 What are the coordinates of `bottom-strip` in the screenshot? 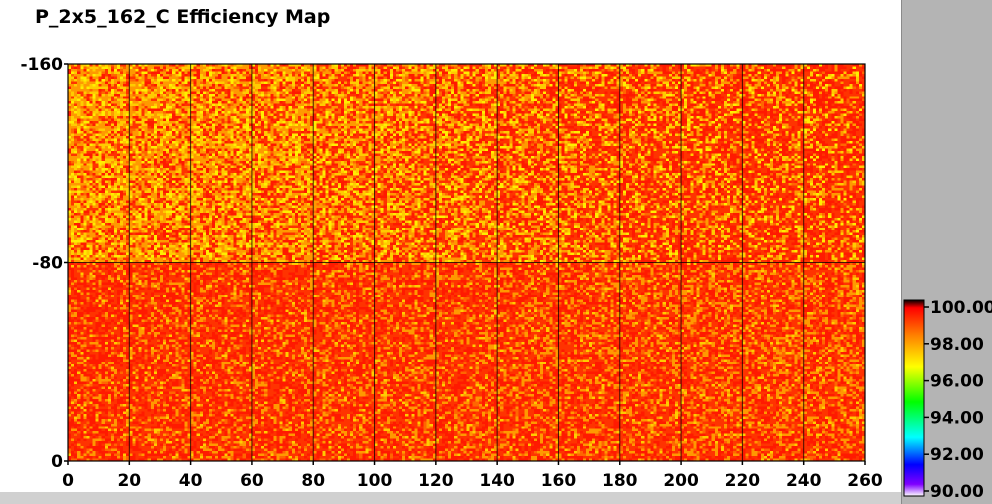 It's located at (450, 498).